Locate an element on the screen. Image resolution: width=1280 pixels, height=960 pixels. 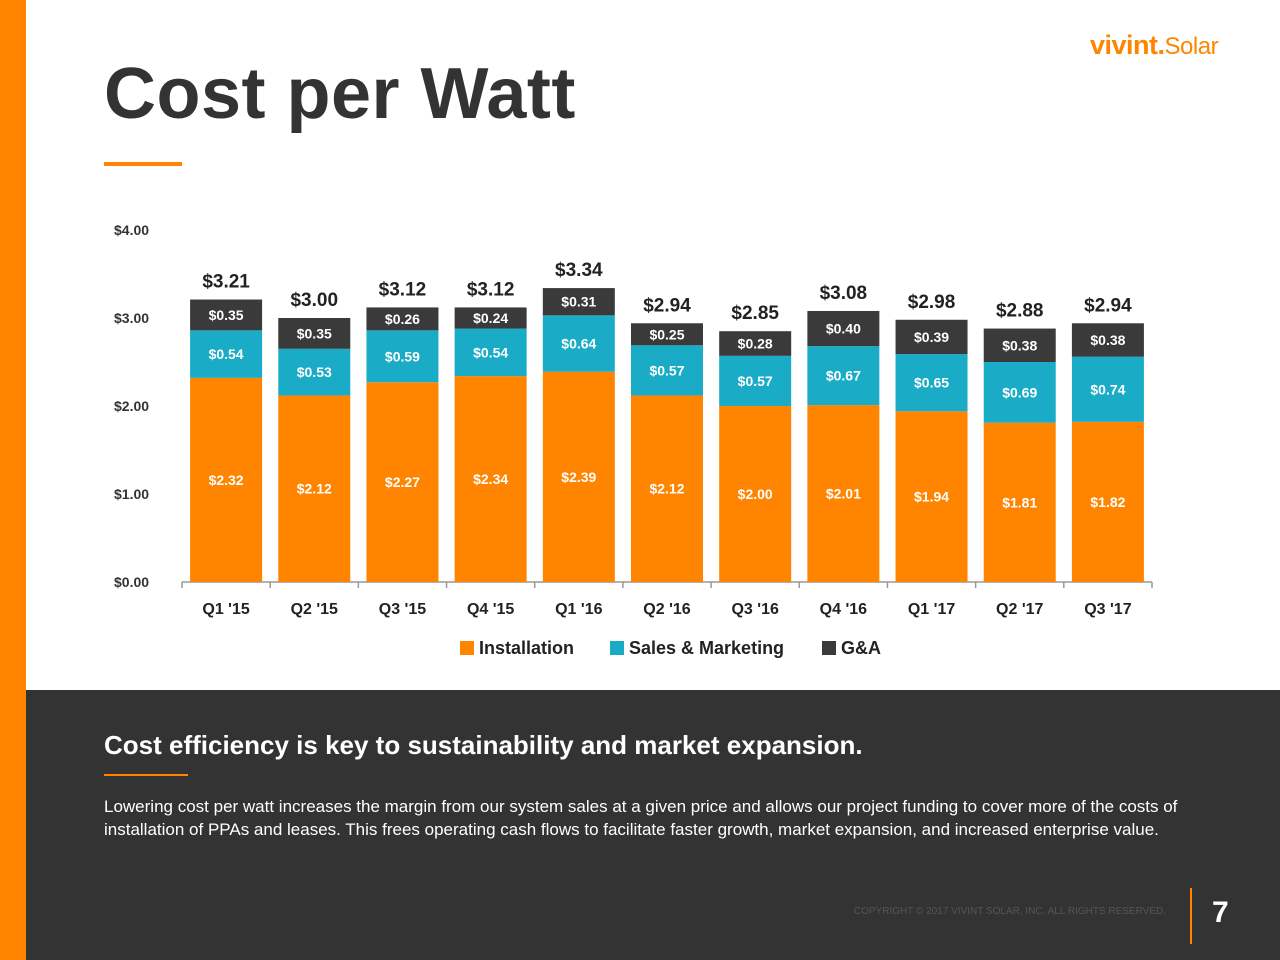
y-tick-label: $4.00 is located at coordinates (131, 230).